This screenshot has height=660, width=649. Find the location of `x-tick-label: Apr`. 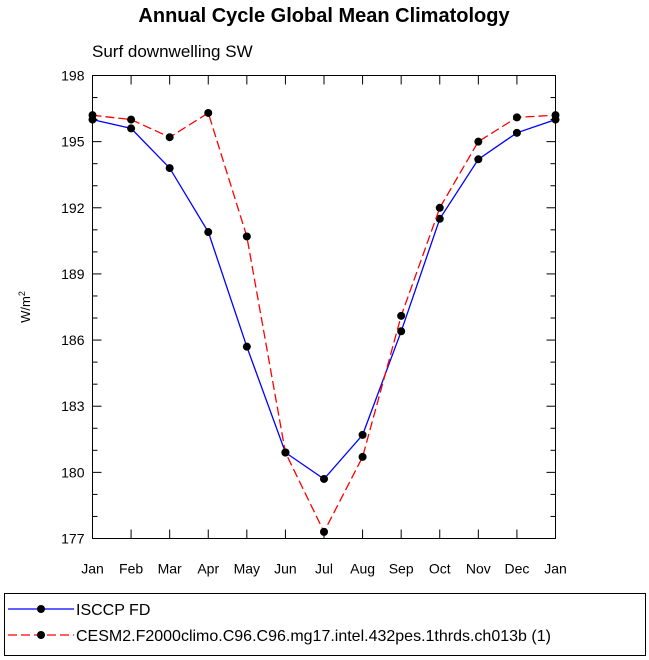

x-tick-label: Apr is located at coordinates (208, 569).